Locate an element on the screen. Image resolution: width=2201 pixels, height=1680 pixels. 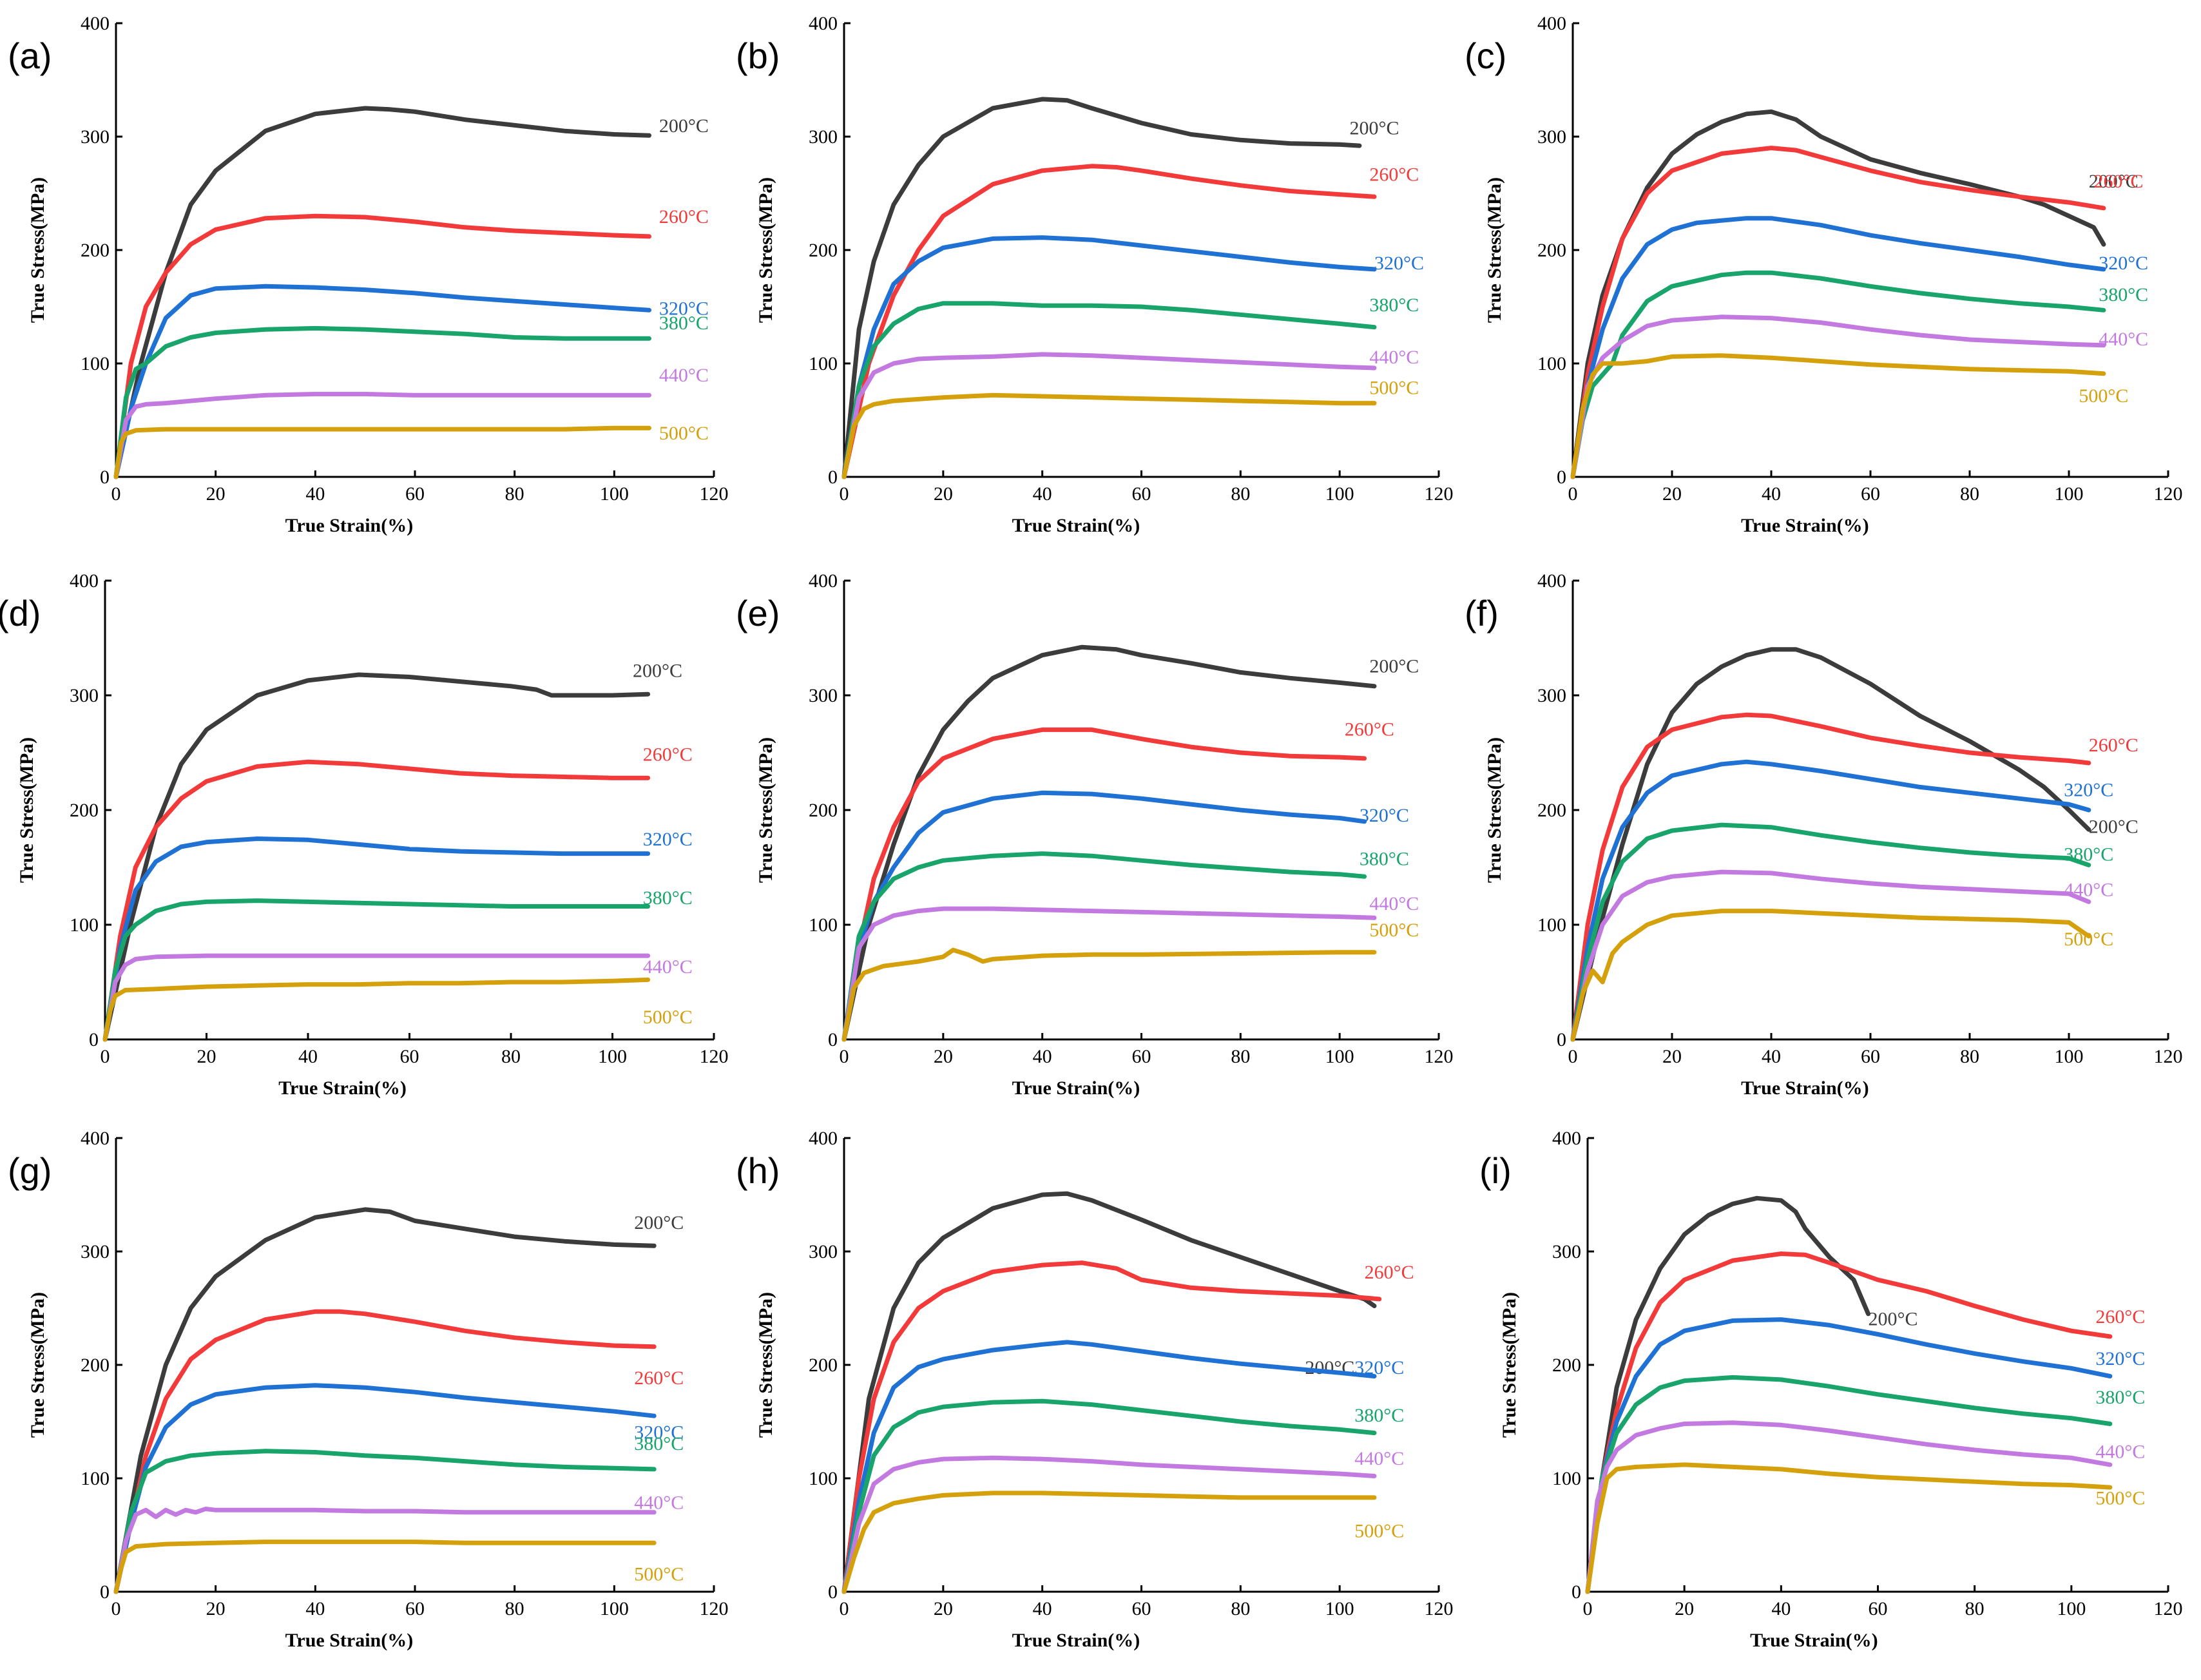
panel-g-series-320c is located at coordinates (385, 1489).